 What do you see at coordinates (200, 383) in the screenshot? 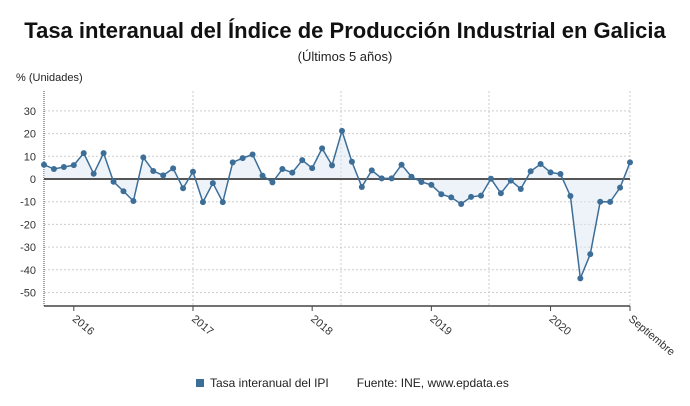
I see `legend-swatch` at bounding box center [200, 383].